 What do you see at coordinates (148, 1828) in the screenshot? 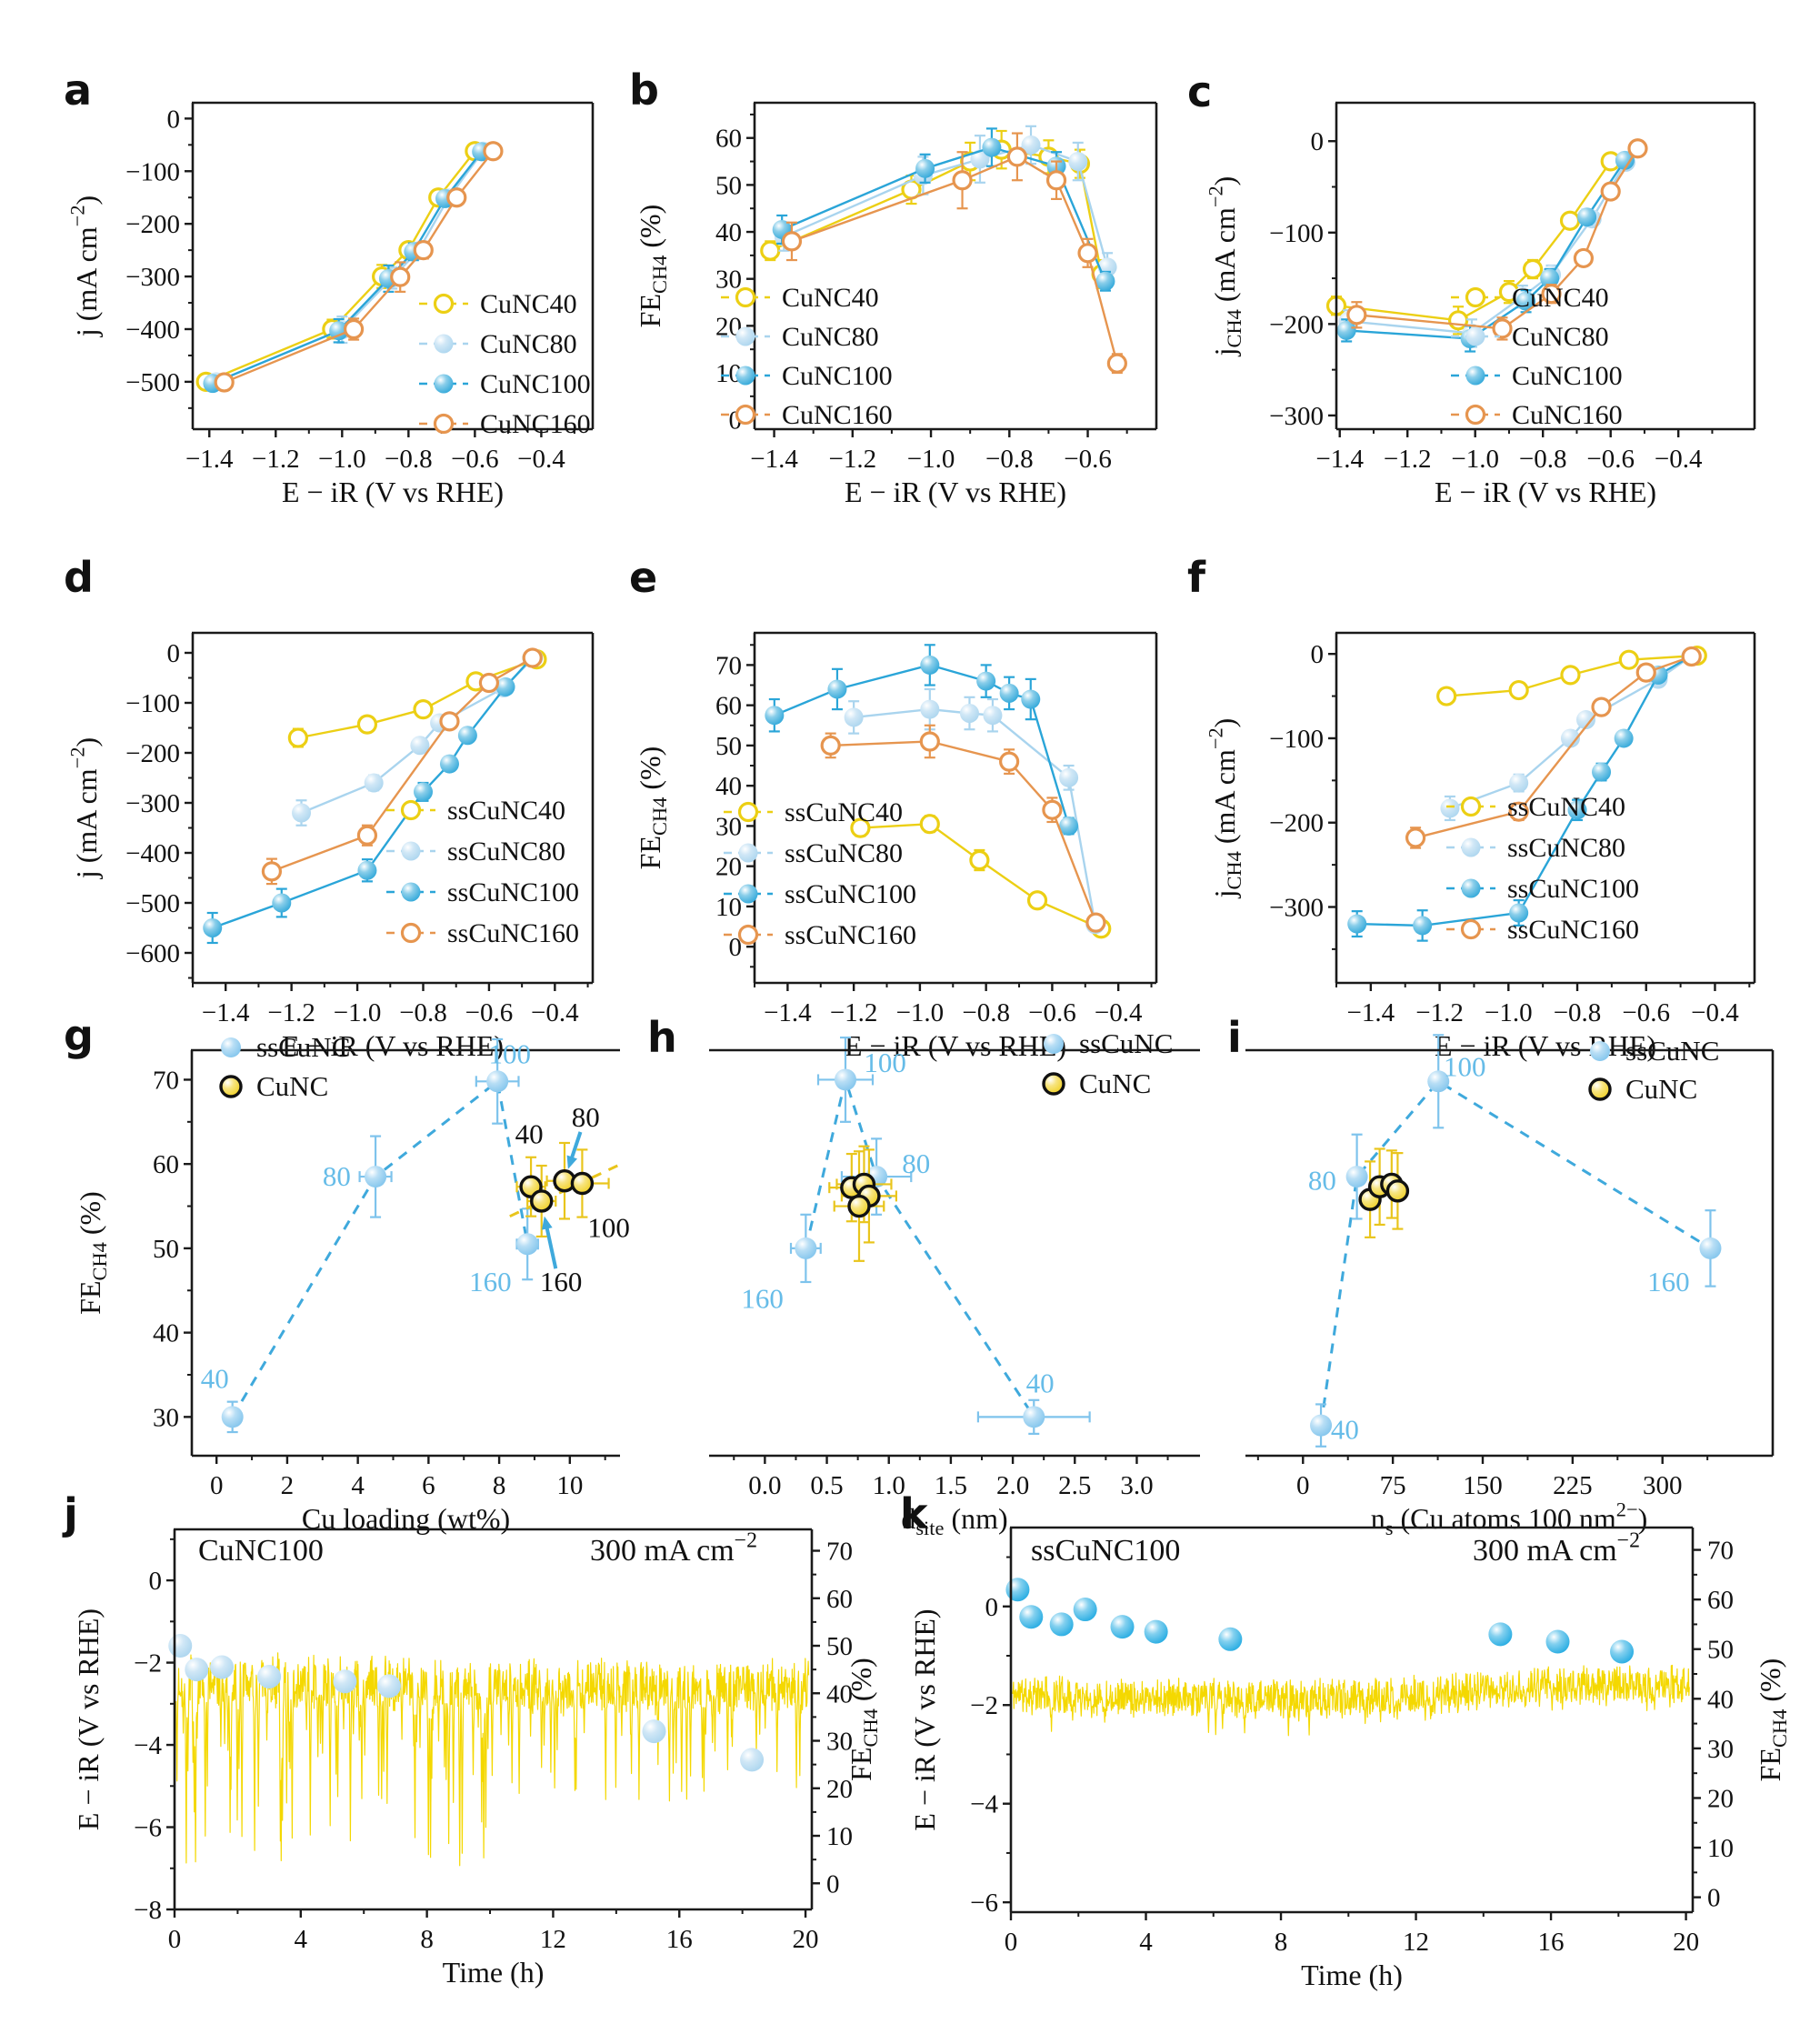
I see `svg-text: −6` at bounding box center [148, 1828].